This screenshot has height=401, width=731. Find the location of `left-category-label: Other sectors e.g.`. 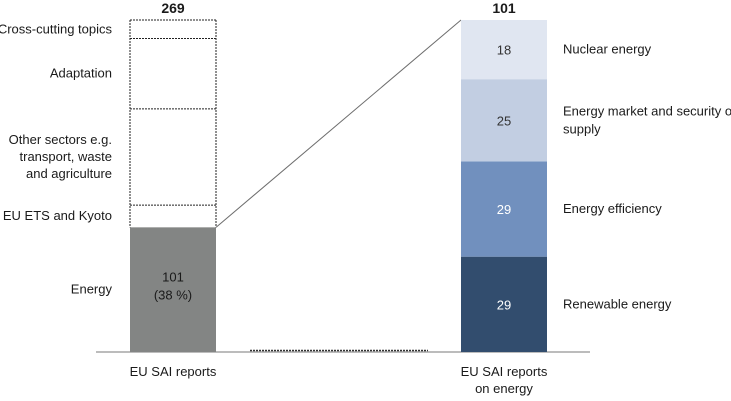

left-category-label: Other sectors e.g. is located at coordinates (60, 139).